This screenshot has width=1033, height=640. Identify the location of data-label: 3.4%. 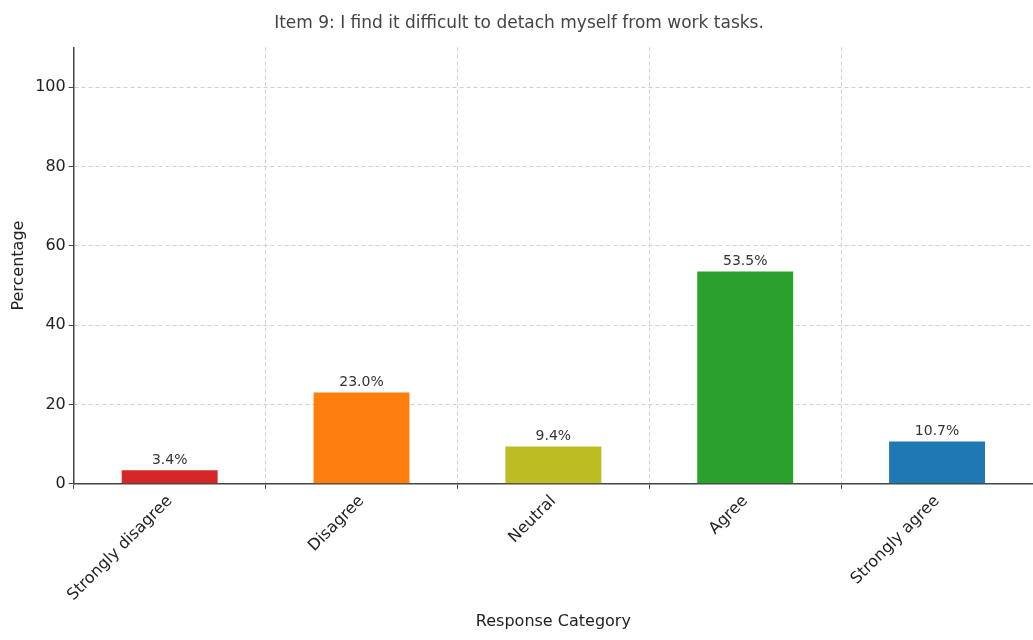
(169, 458).